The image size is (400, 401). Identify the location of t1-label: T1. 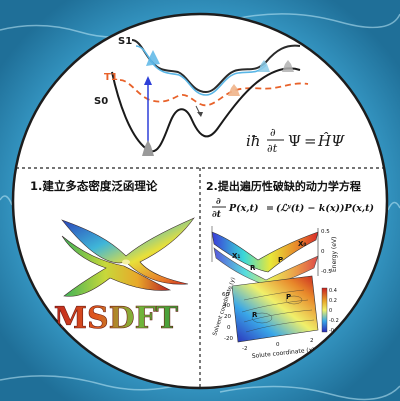
(111, 77).